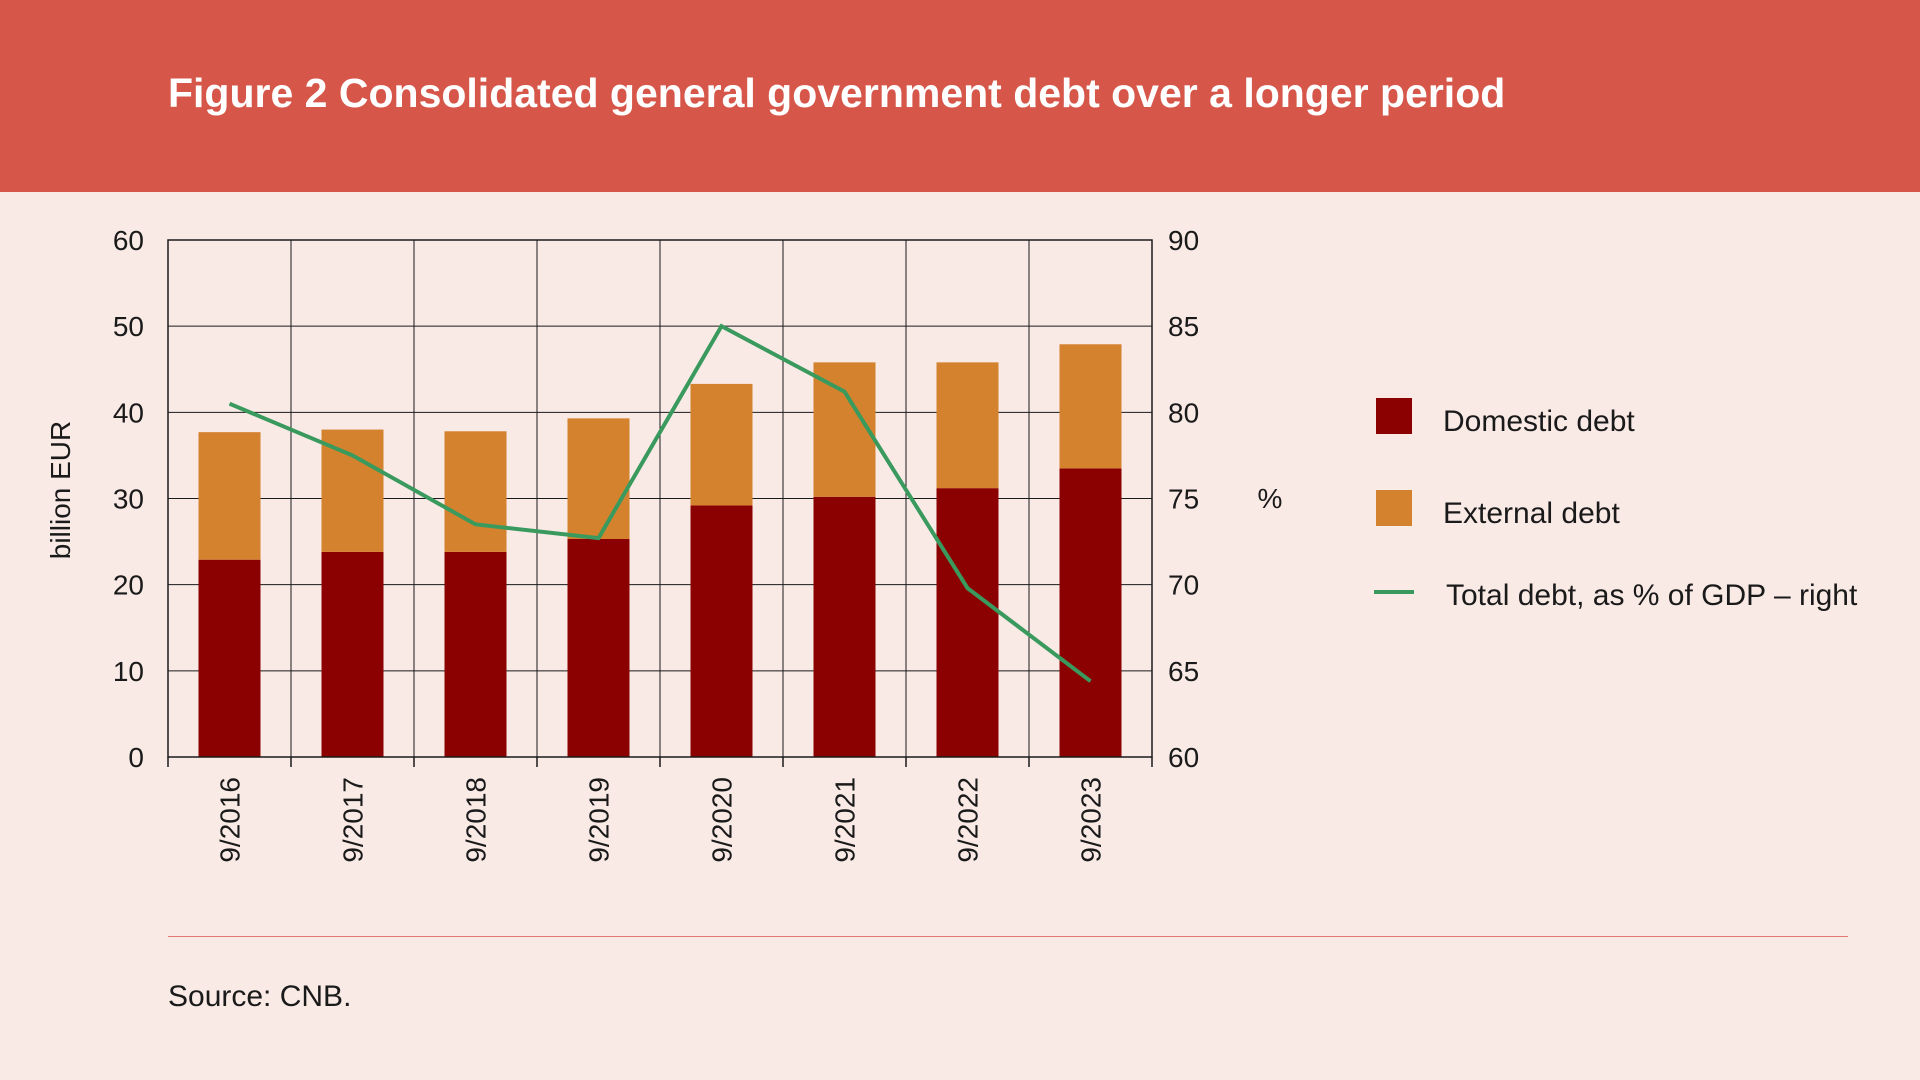  Describe the element at coordinates (230, 820) in the screenshot. I see `x-tick-label: 9/2016` at that location.